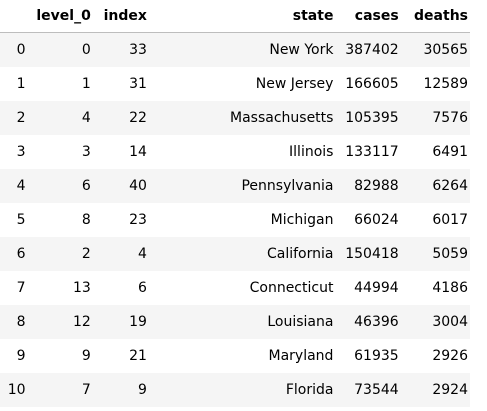  I want to click on index-cell: 22, so click(138, 117).